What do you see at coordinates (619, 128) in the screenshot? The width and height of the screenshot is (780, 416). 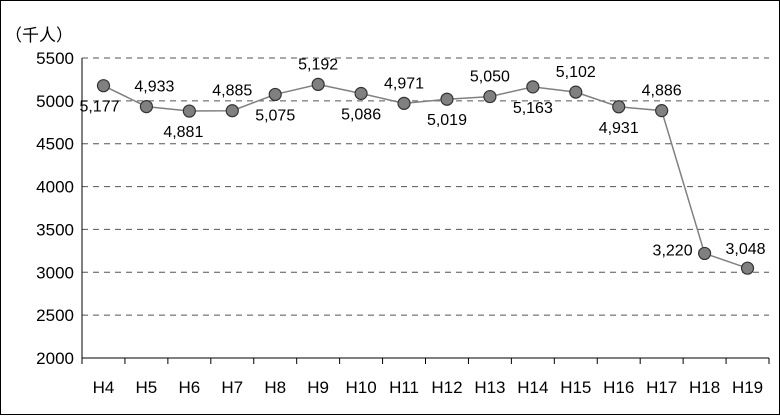 I see `data-label: 4,931` at bounding box center [619, 128].